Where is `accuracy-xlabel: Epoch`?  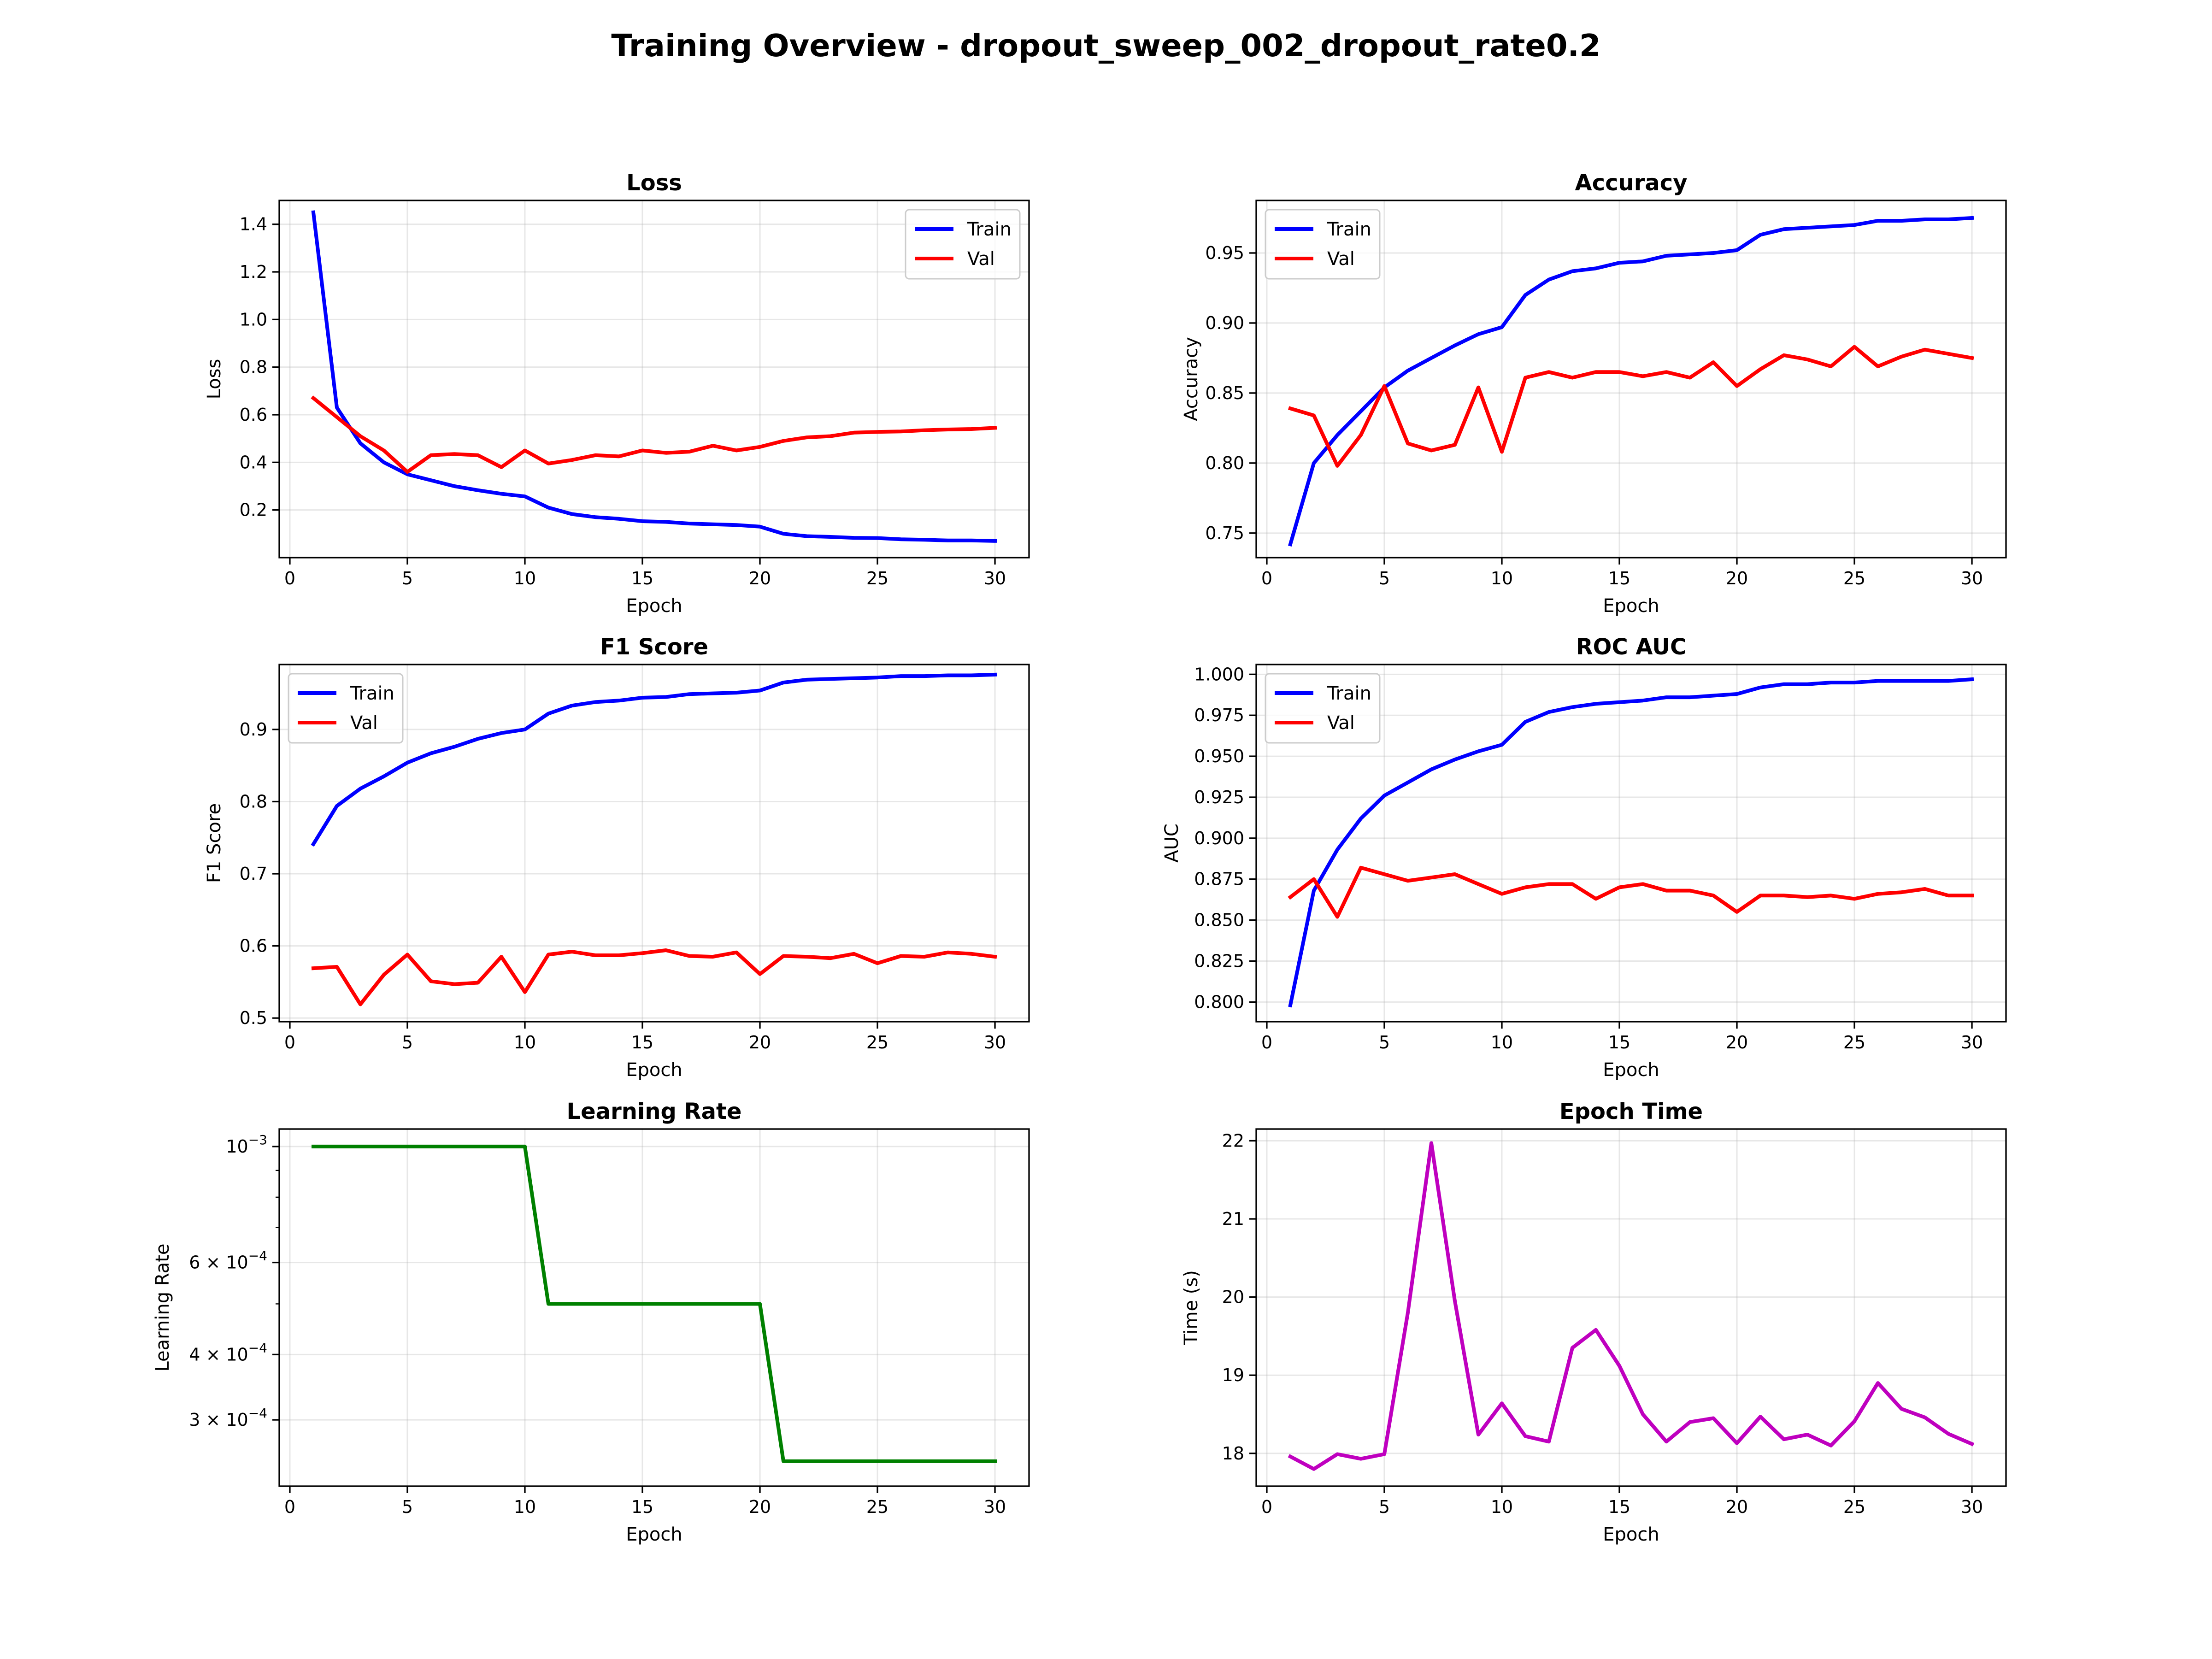
accuracy-xlabel: Epoch is located at coordinates (1631, 606).